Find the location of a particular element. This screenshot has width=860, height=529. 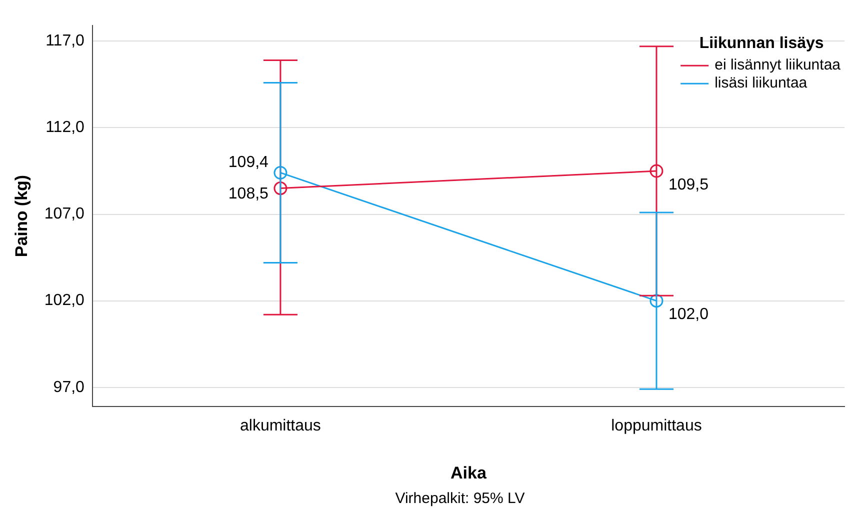

x-axis-title: Aika is located at coordinates (468, 472).